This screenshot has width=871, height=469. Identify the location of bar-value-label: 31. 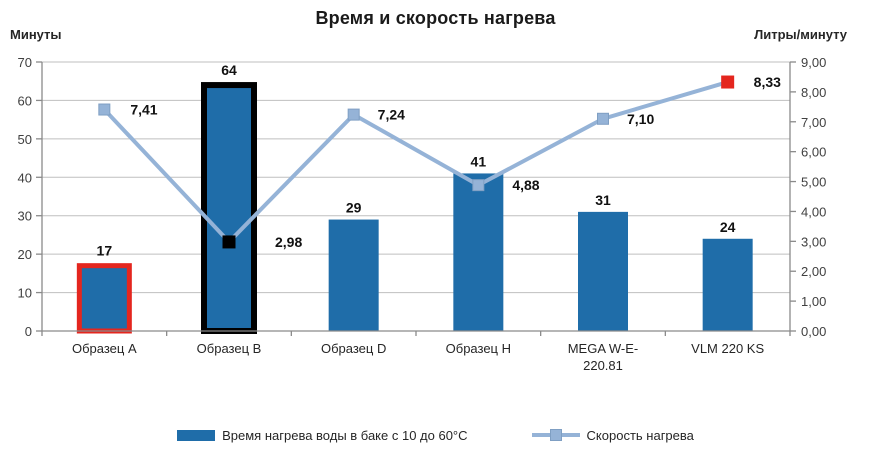
(603, 200).